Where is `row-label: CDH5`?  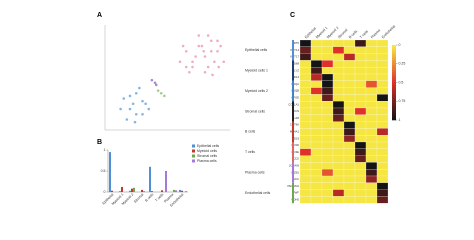
row-label: CDH5 is located at coordinates (295, 200).